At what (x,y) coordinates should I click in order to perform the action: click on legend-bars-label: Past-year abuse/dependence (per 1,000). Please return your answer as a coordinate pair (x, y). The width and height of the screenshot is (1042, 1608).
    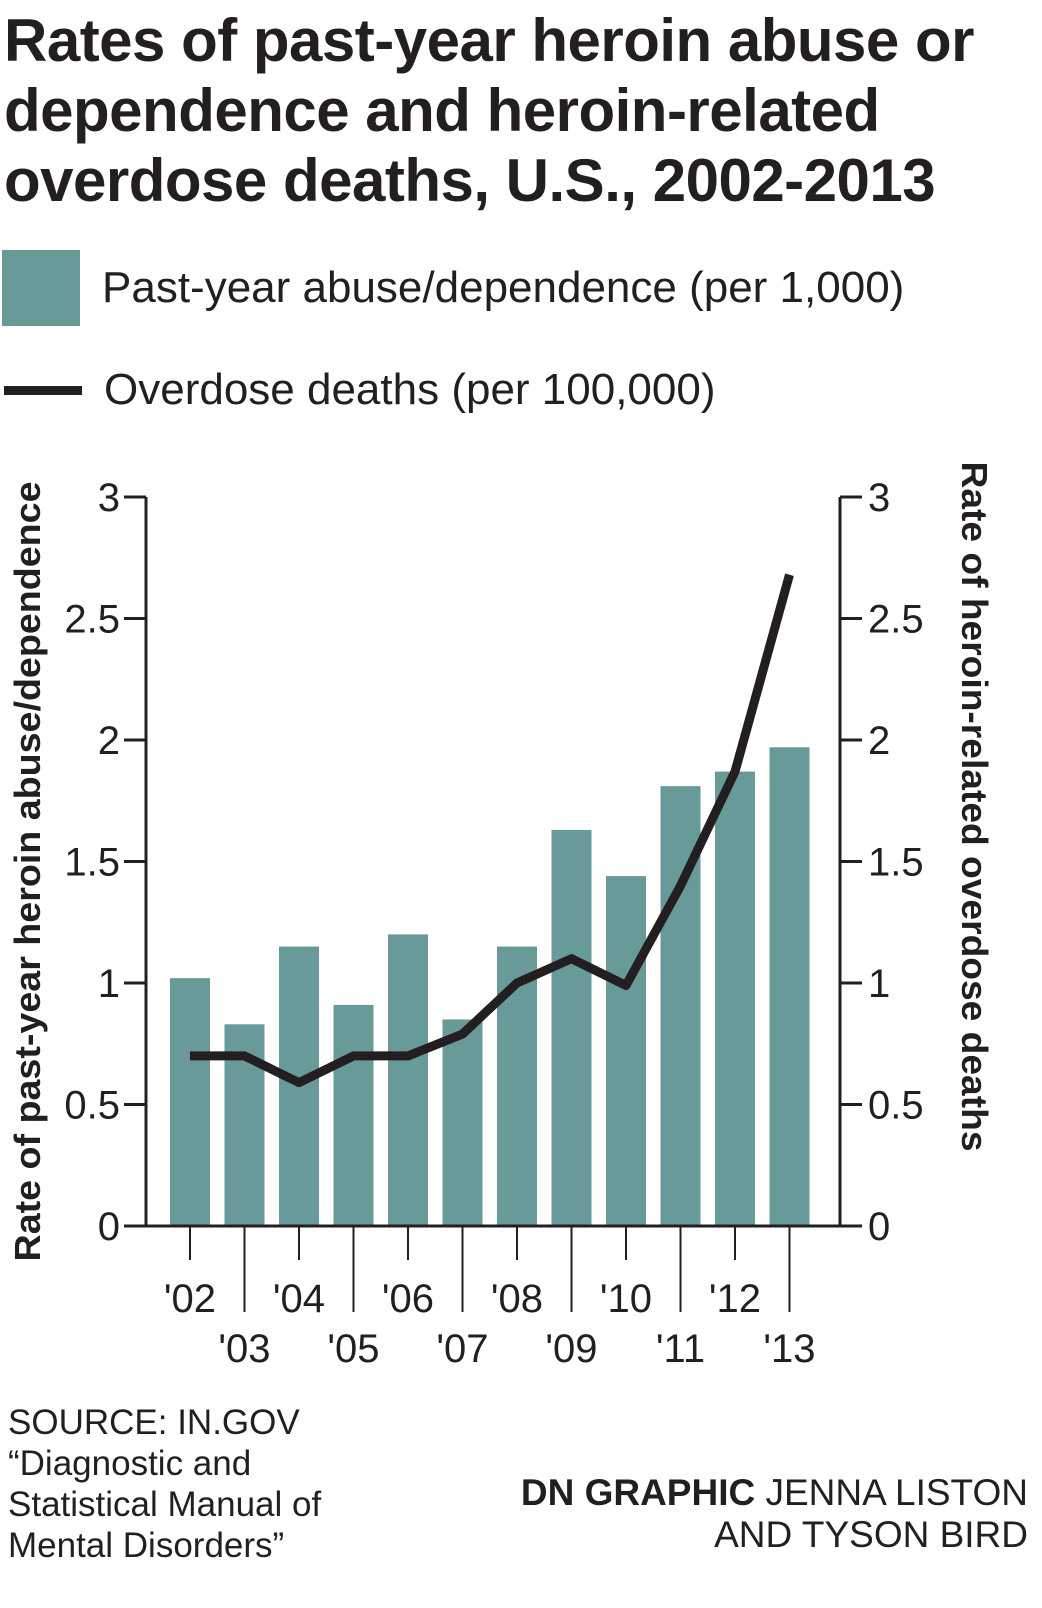
    Looking at the image, I should click on (503, 287).